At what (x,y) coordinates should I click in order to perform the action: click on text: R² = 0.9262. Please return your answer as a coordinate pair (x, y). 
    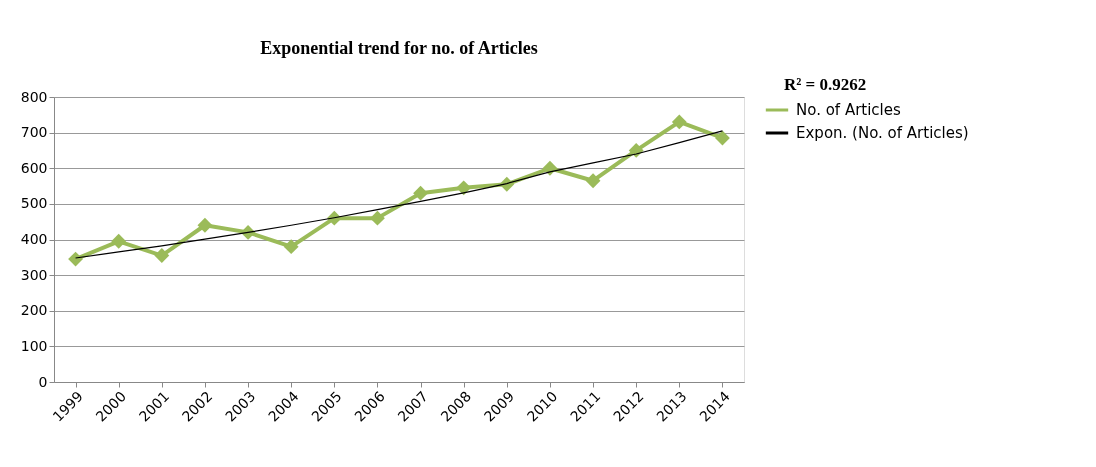
    Looking at the image, I should click on (825, 84).